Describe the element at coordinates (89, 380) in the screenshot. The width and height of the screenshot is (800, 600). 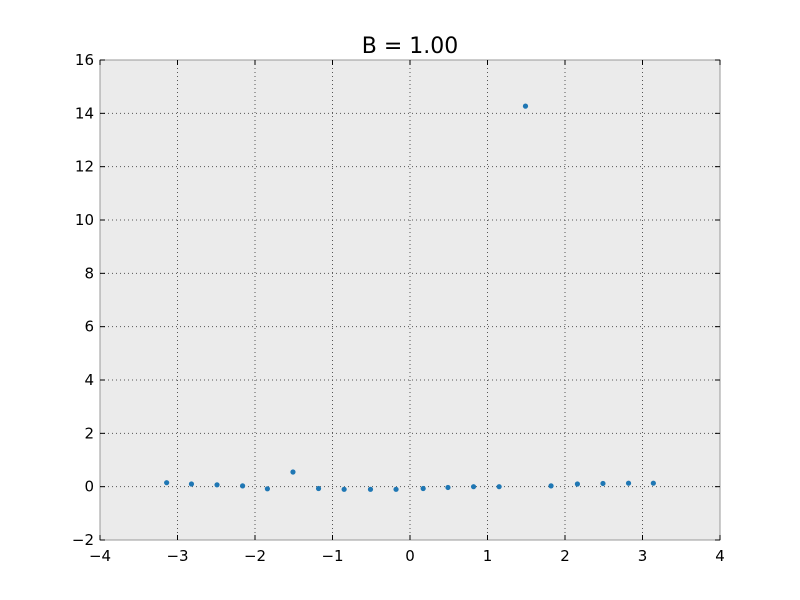
I see `y-tick-label: 4` at that location.